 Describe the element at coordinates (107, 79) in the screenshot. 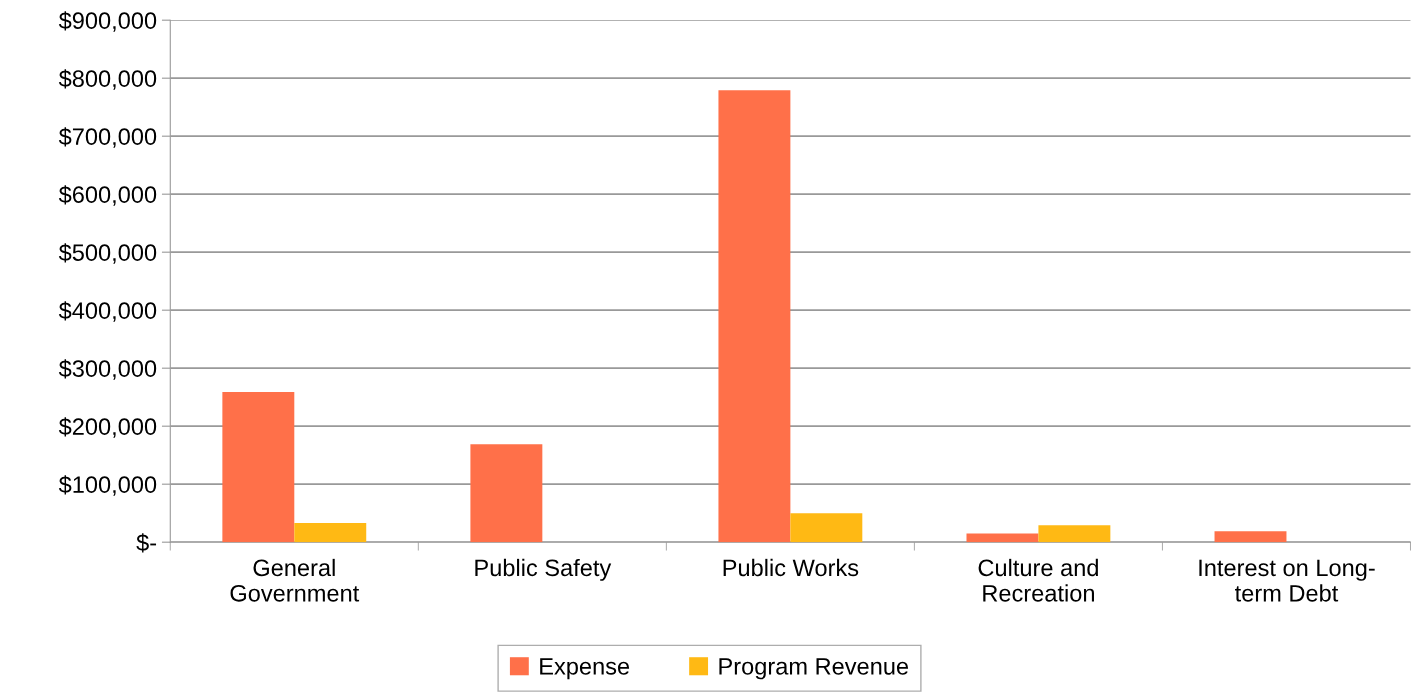

I see `y-tick-label: $800,000` at that location.